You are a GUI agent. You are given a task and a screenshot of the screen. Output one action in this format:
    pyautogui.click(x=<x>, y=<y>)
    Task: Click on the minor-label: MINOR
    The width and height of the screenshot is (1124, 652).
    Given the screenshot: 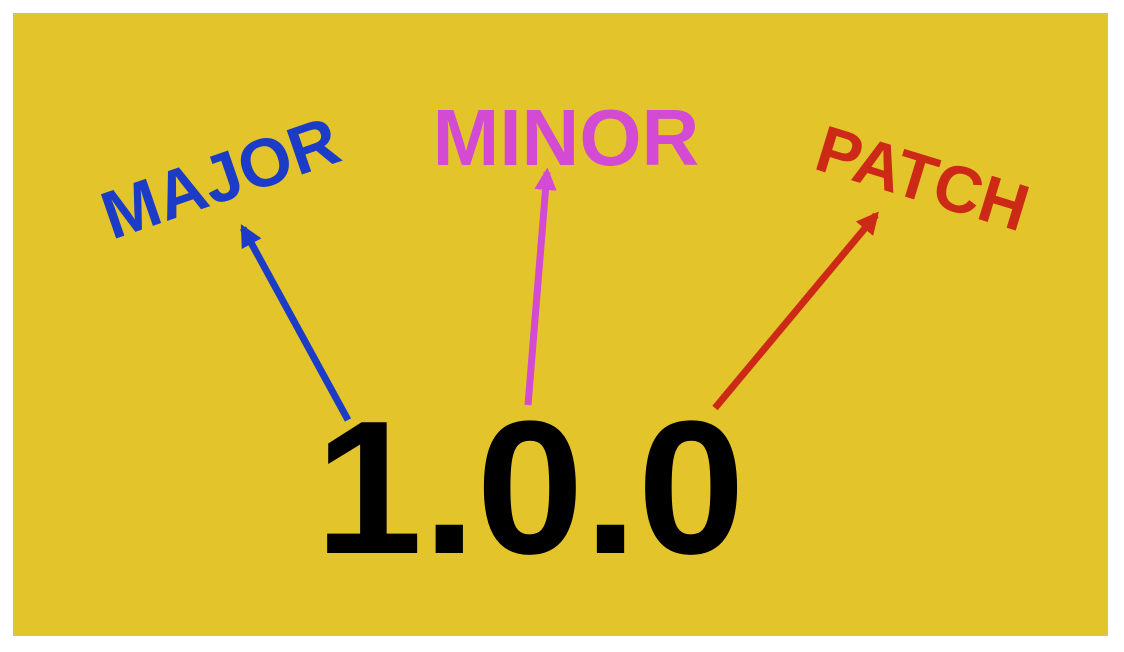 What is the action you would take?
    pyautogui.click(x=566, y=137)
    